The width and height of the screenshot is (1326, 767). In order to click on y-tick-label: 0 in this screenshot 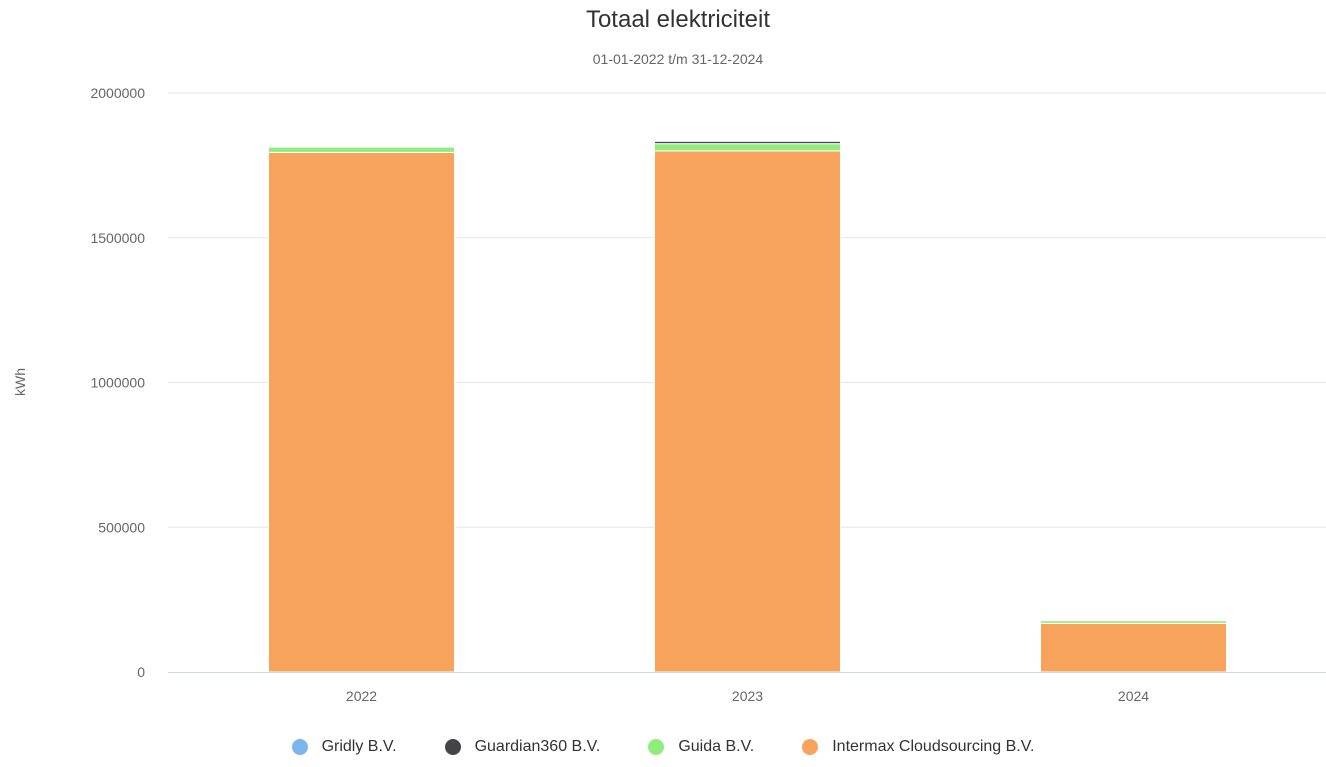, I will do `click(141, 672)`.